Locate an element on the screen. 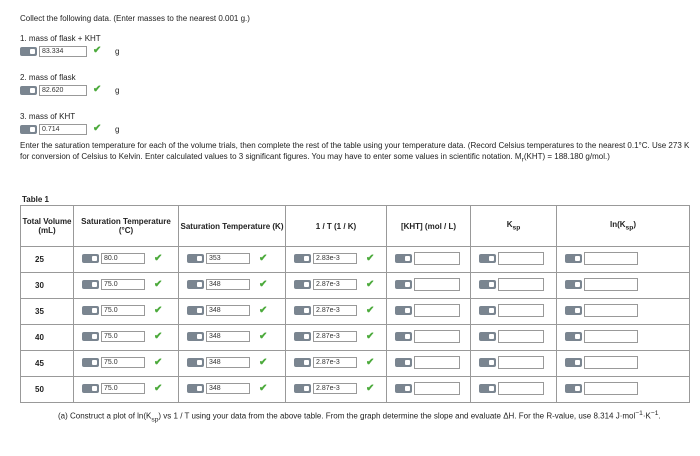  header-text: [KHT] (mol / L) is located at coordinates (428, 226).